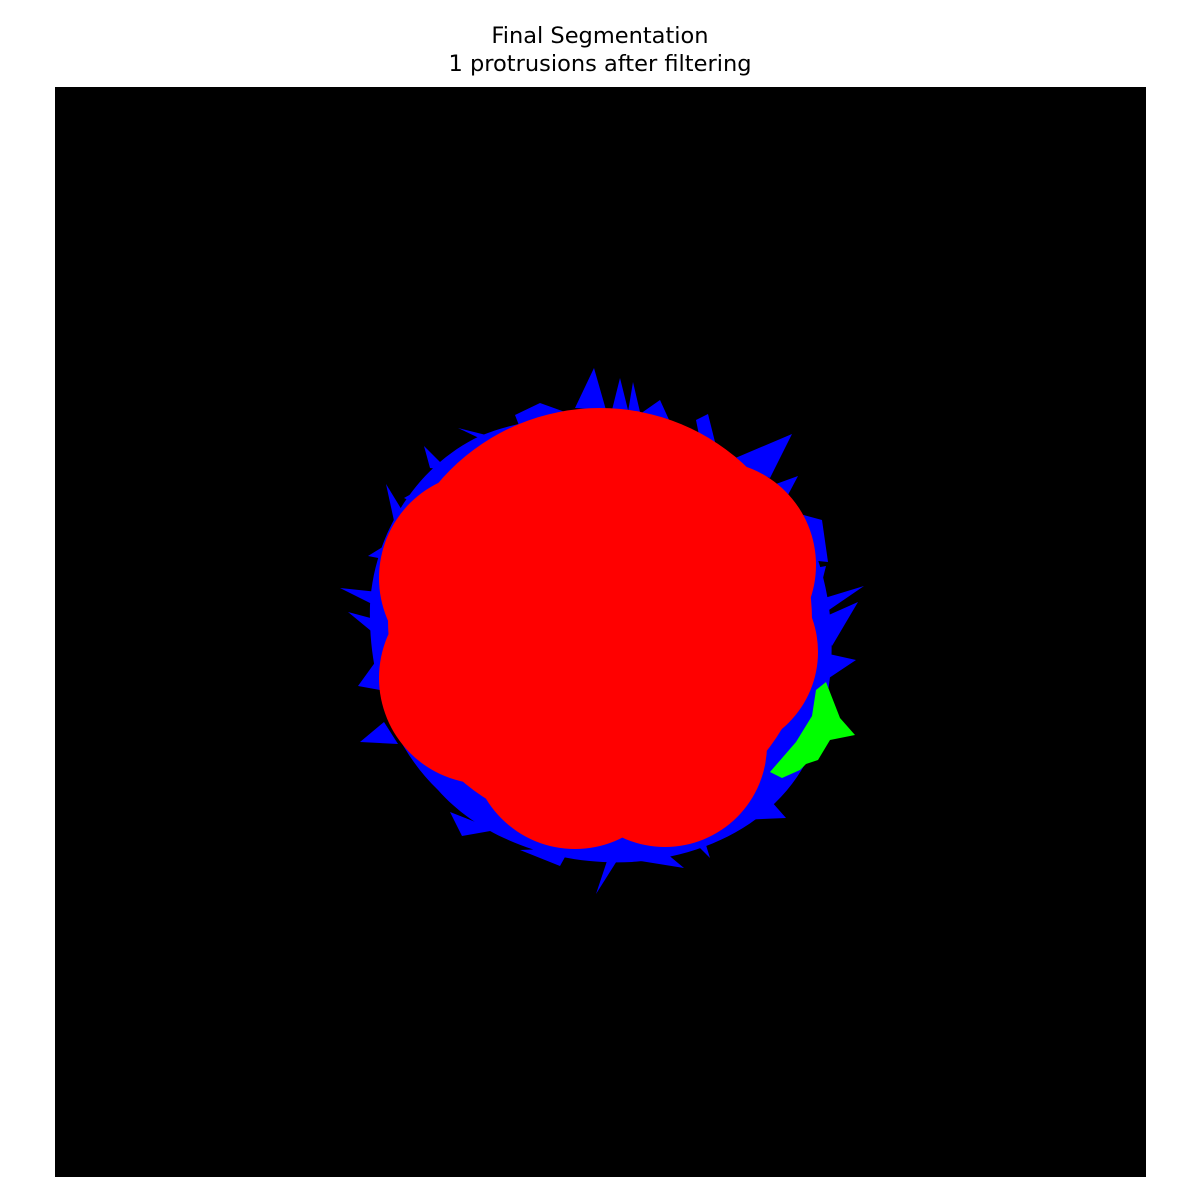  What do you see at coordinates (712, 565) in the screenshot?
I see `cell-body-lobe` at bounding box center [712, 565].